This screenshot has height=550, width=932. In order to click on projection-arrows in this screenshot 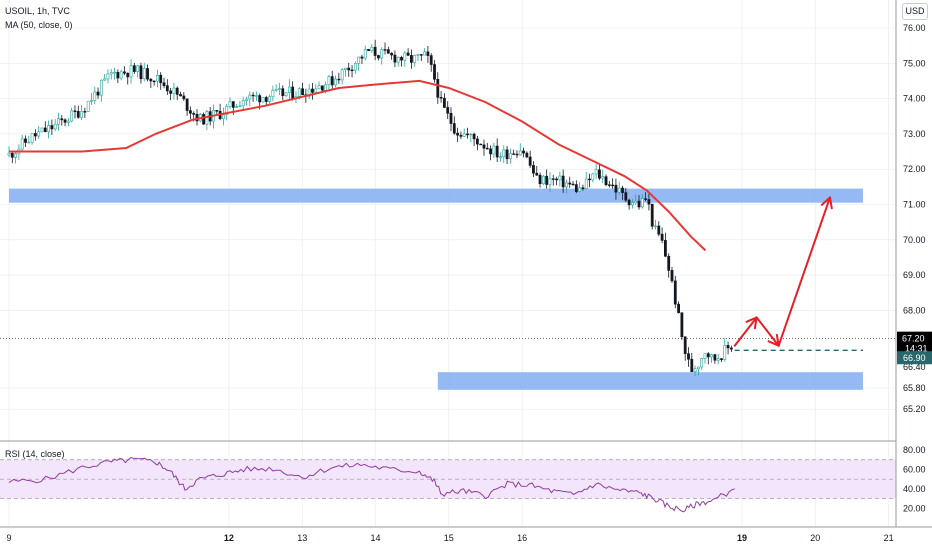, I will do `click(783, 271)`.